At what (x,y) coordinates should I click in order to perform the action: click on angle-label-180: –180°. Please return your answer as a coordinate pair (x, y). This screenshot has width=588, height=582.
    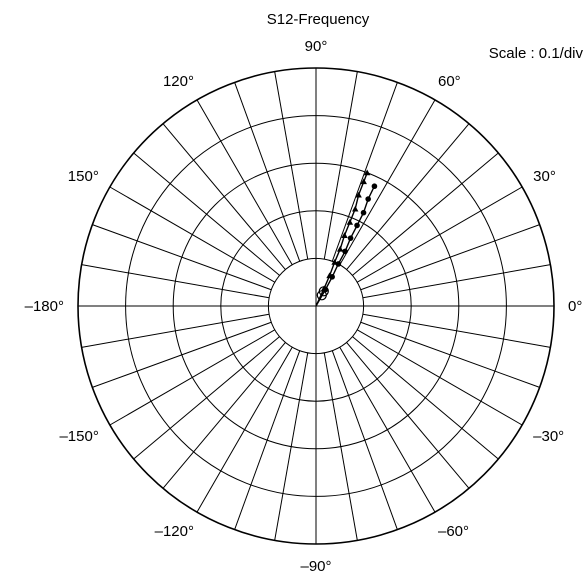
    Looking at the image, I should click on (44, 306).